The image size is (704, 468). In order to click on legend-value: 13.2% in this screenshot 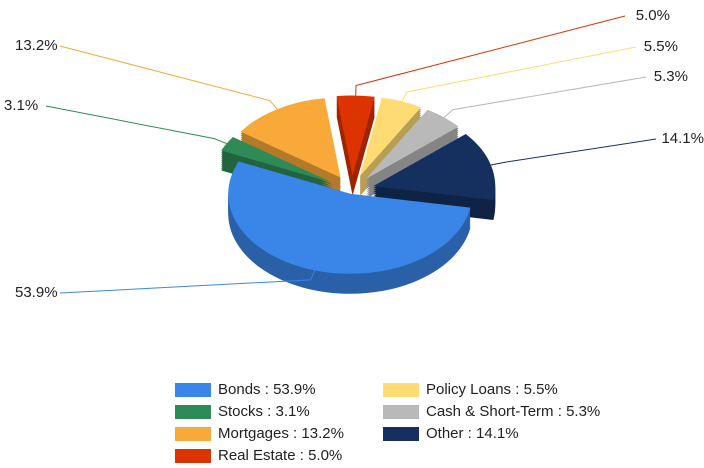, I will do `click(322, 433)`.